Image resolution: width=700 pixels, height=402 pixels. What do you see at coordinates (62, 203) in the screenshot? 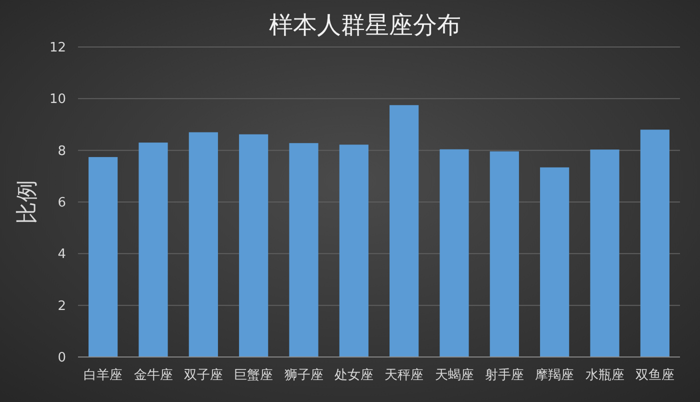
I see `y-tick-label: 6` at bounding box center [62, 203].